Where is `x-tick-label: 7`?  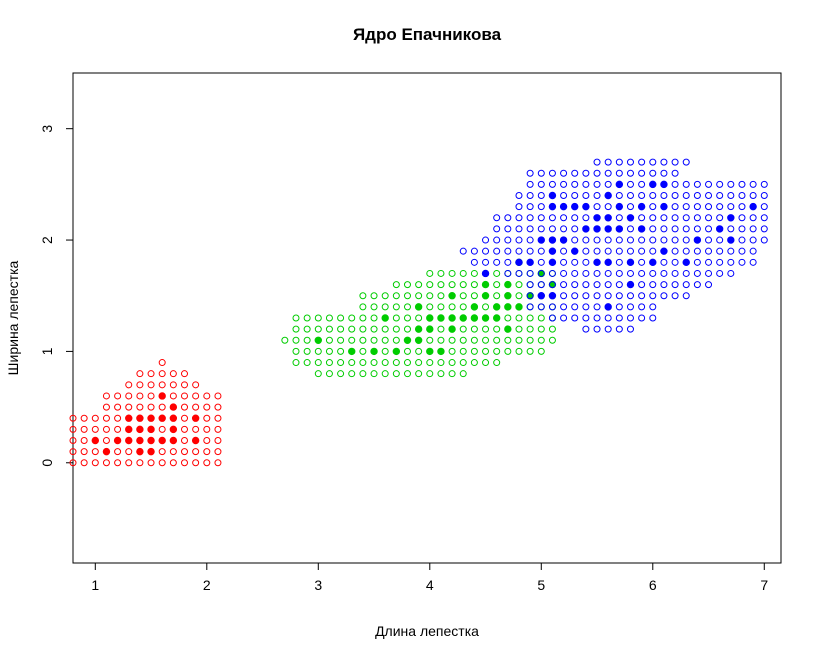
x-tick-label: 7 is located at coordinates (764, 585).